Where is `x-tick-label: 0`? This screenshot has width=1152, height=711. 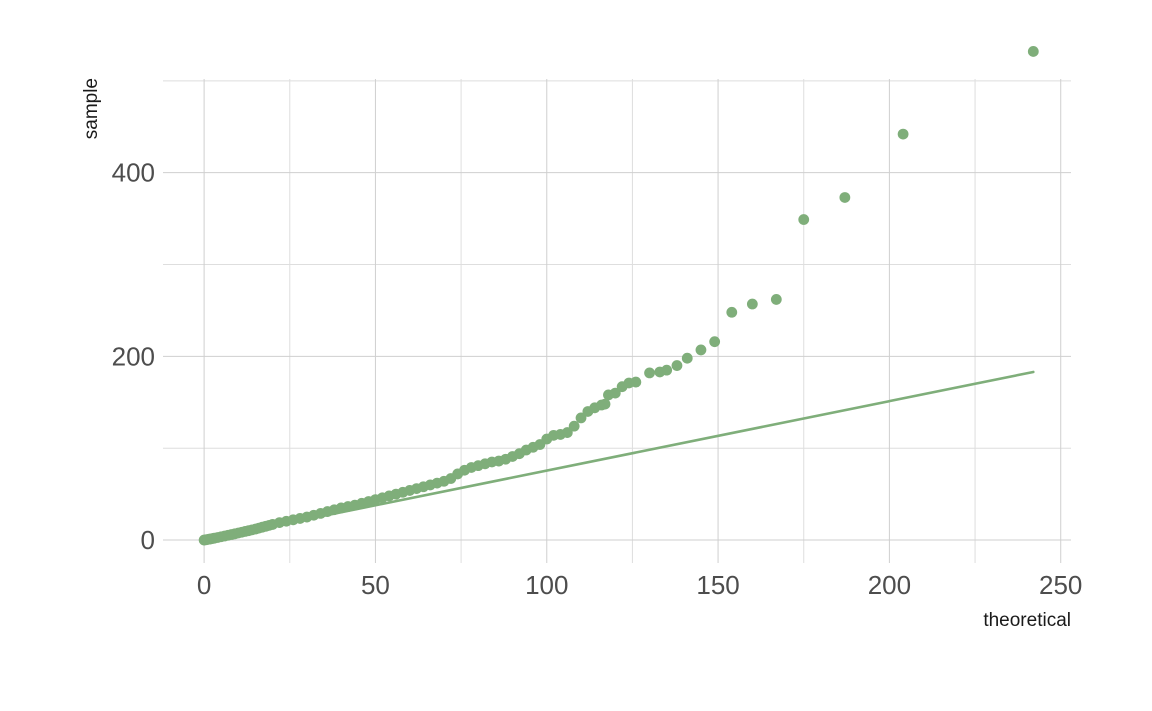 x-tick-label: 0 is located at coordinates (204, 585).